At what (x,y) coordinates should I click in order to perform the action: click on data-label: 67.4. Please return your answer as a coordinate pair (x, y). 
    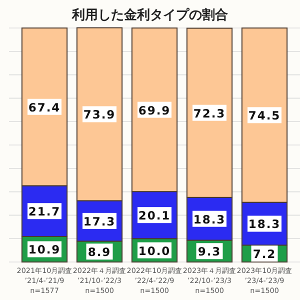
    Looking at the image, I should click on (44, 107).